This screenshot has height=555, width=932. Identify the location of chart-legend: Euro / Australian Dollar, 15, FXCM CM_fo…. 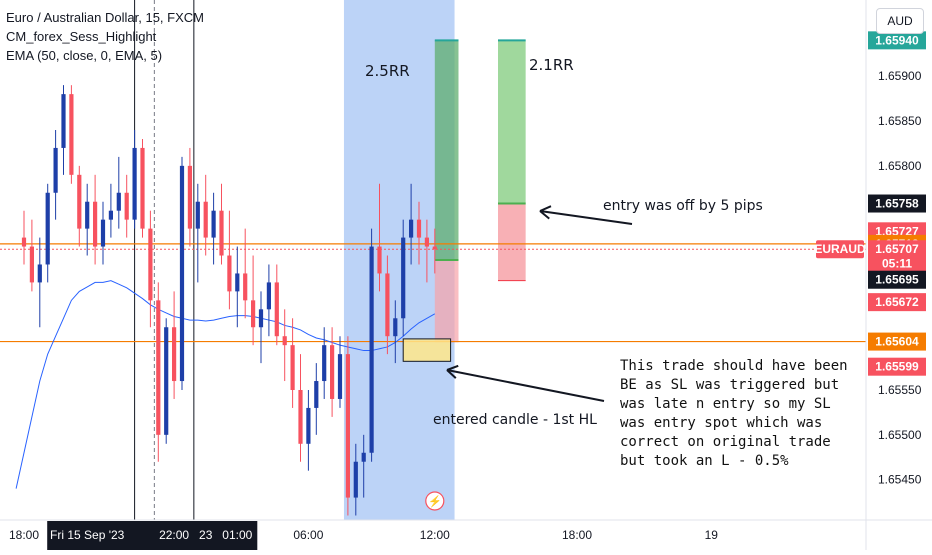
(105, 36).